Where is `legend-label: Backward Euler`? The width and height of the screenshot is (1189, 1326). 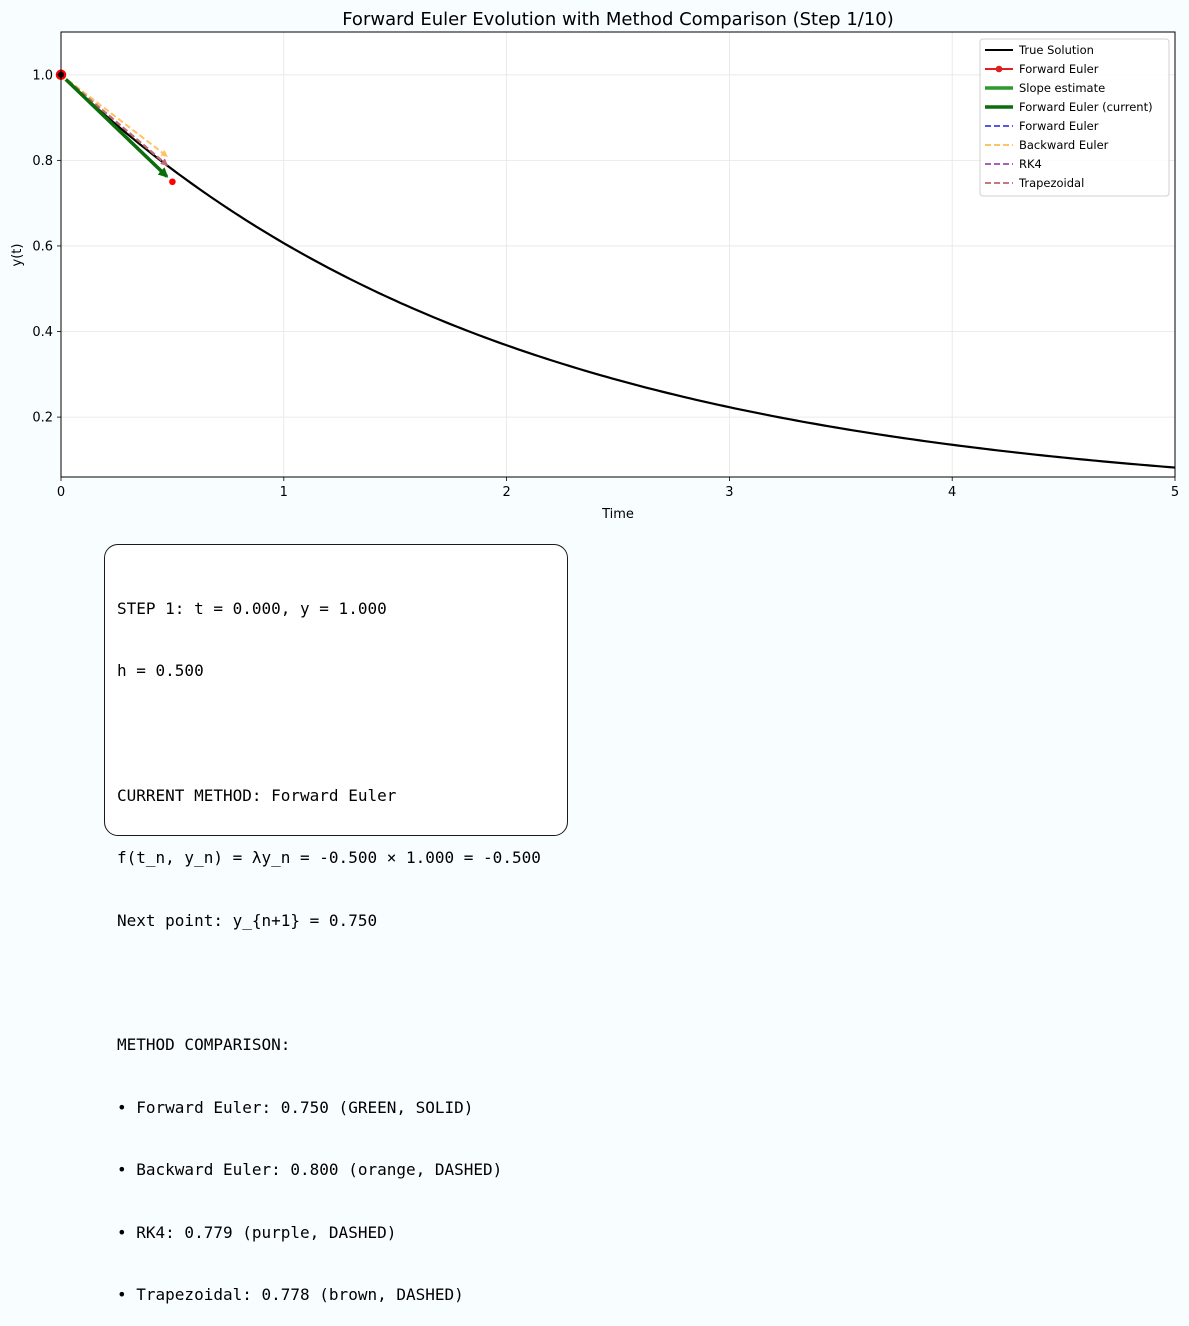
legend-label: Backward Euler is located at coordinates (1064, 145).